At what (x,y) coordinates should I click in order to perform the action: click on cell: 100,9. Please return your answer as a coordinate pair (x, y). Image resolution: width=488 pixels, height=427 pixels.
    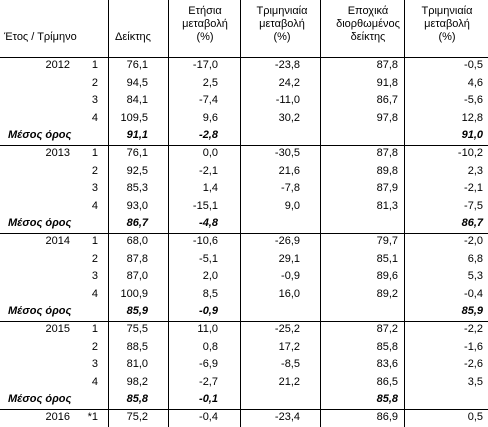
    Looking at the image, I should click on (134, 293).